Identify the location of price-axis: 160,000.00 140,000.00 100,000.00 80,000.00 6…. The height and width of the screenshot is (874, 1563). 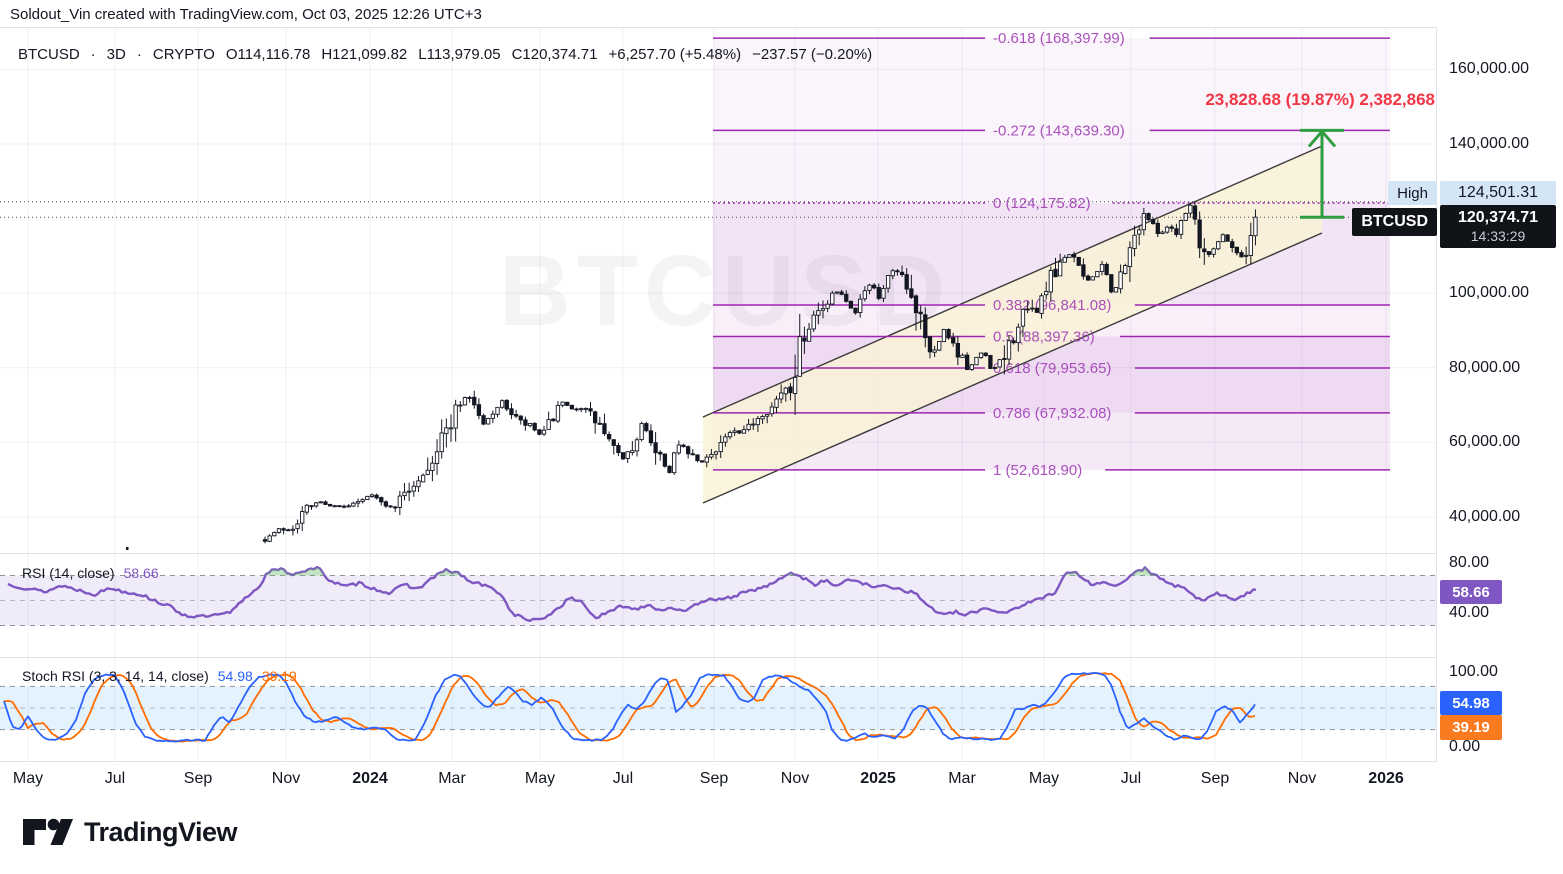
(1500, 400).